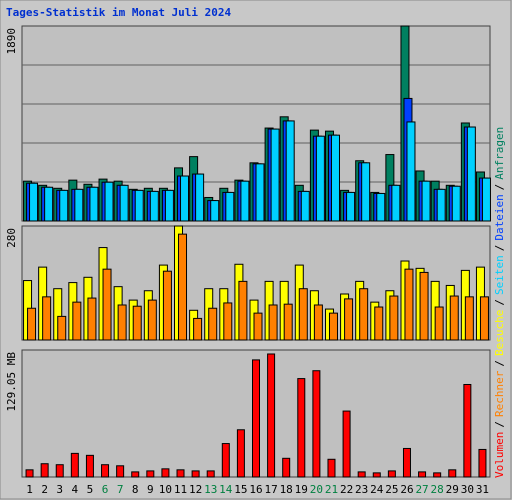 This screenshot has height=500, width=512. What do you see at coordinates (150, 489) in the screenshot?
I see `x-tick-label: 9` at bounding box center [150, 489].